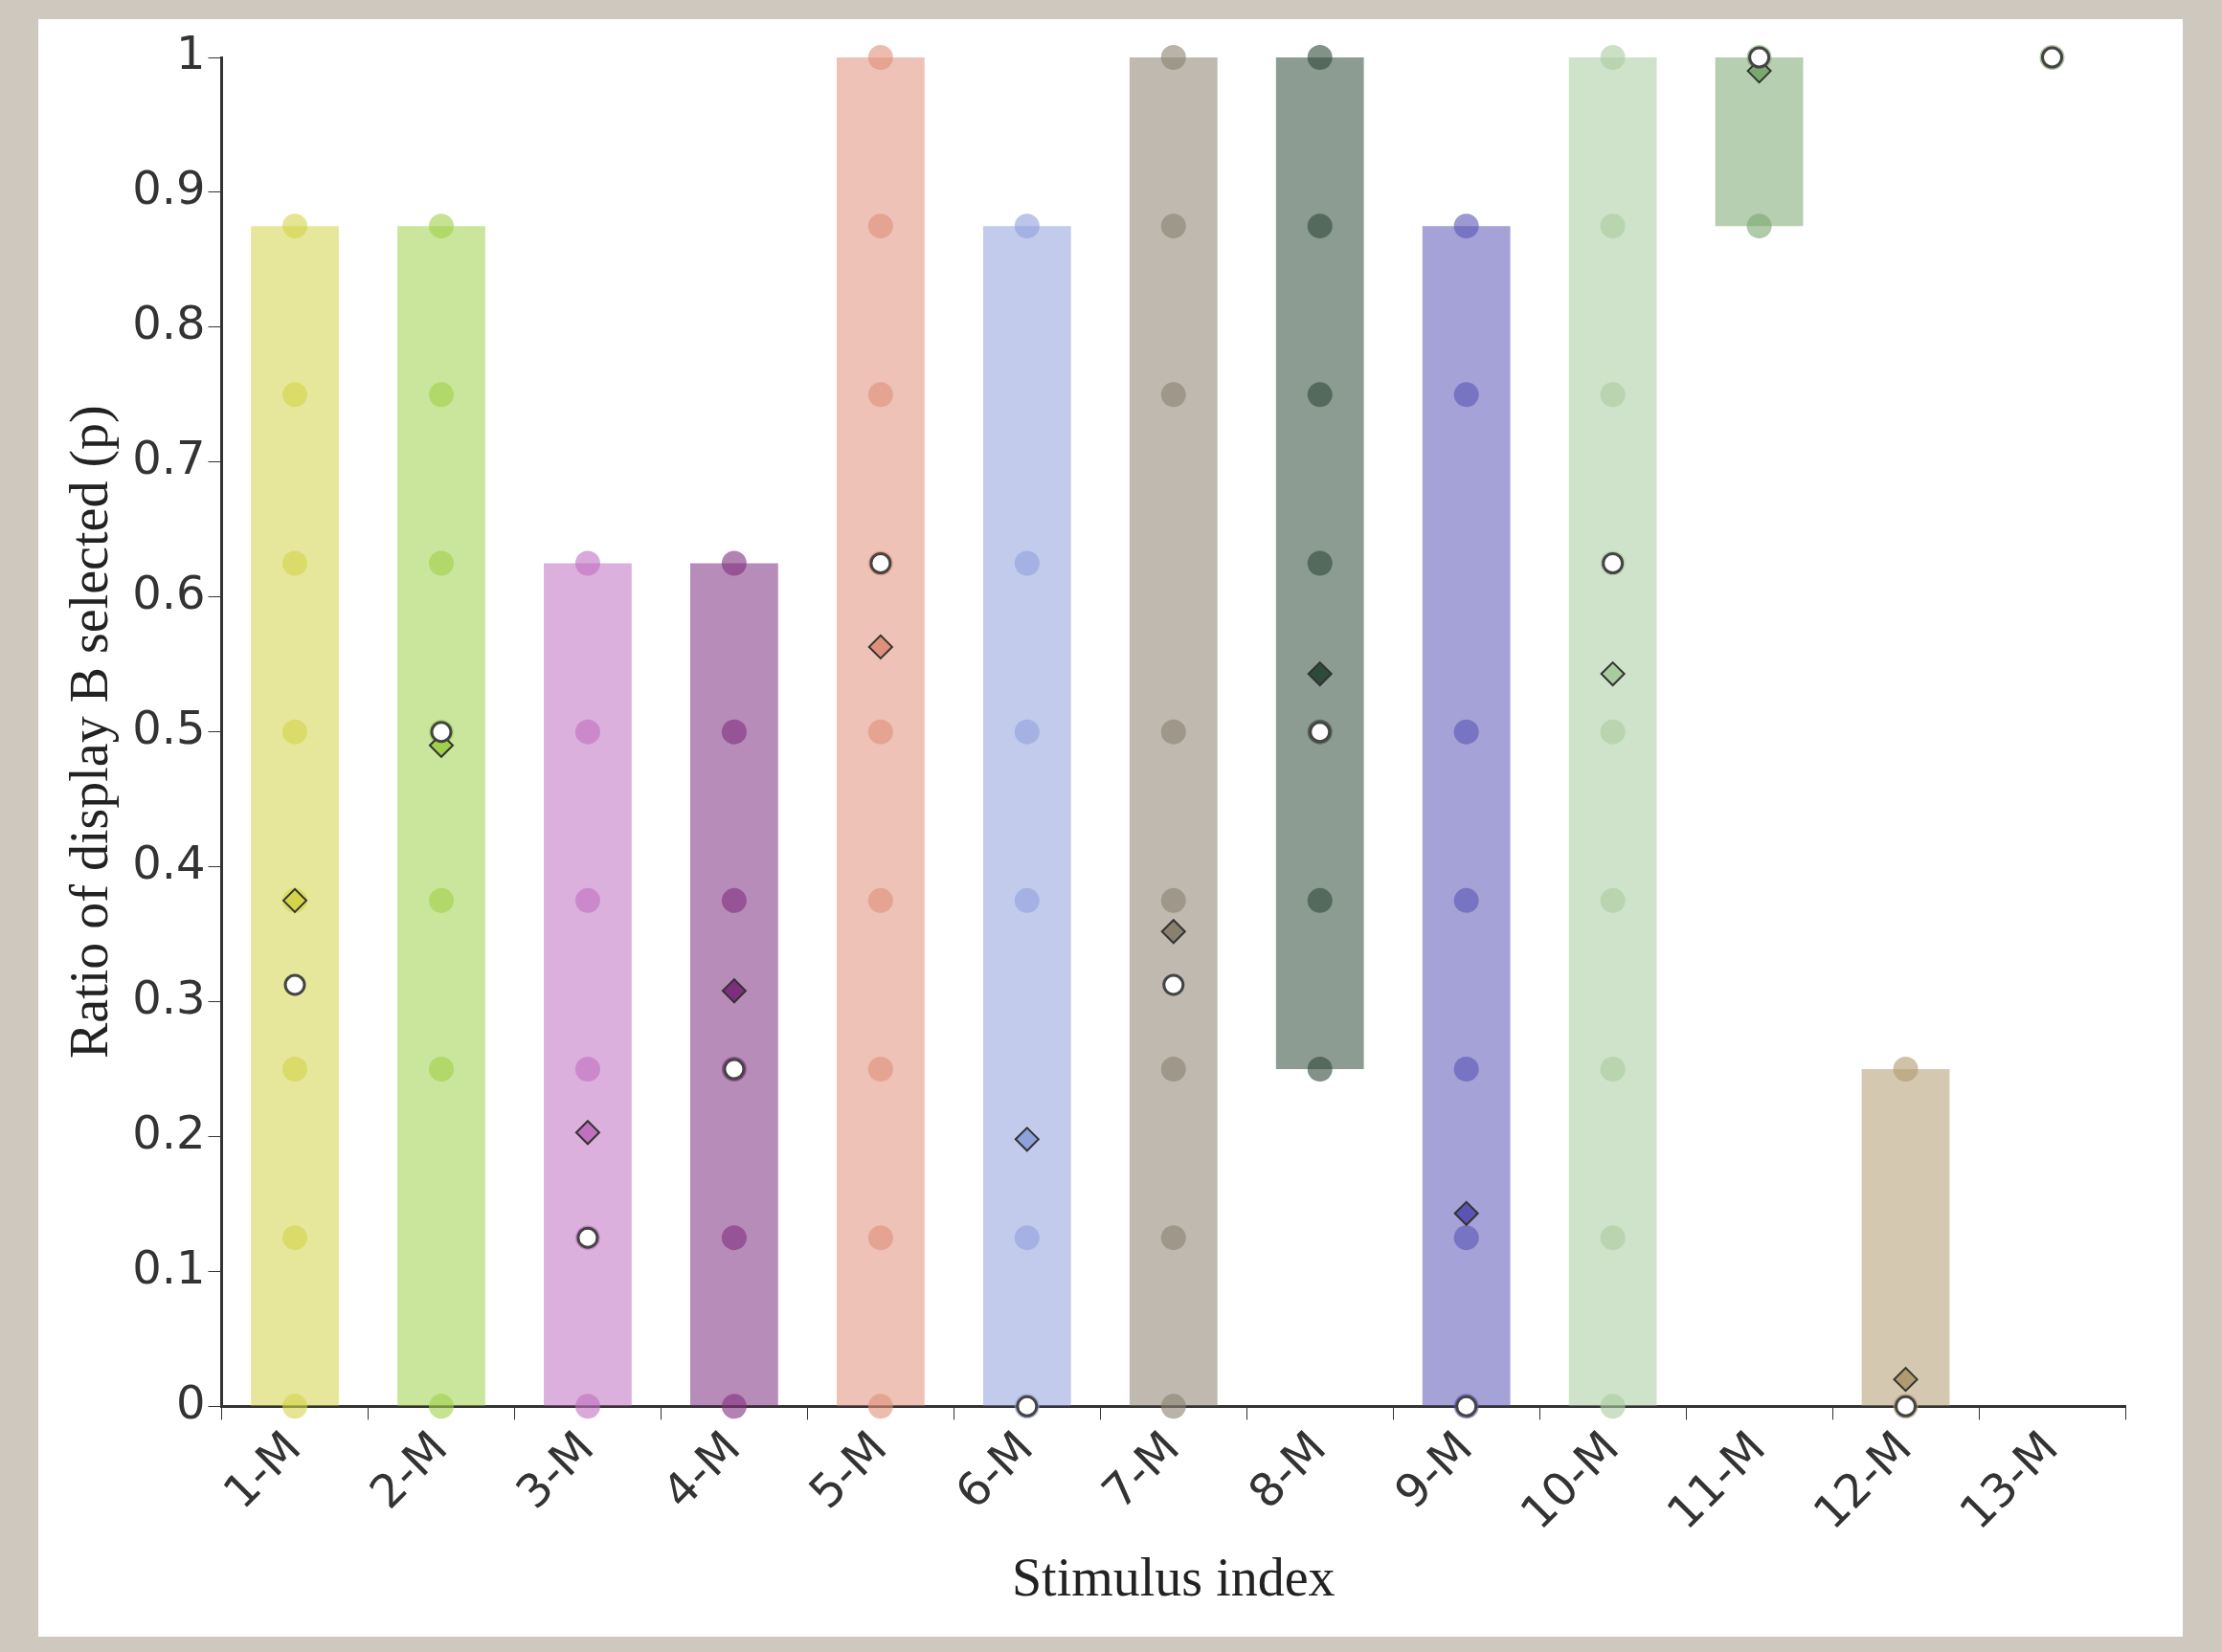 The image size is (2222, 1652). What do you see at coordinates (169, 188) in the screenshot?
I see `y-tick-label: 0.9` at bounding box center [169, 188].